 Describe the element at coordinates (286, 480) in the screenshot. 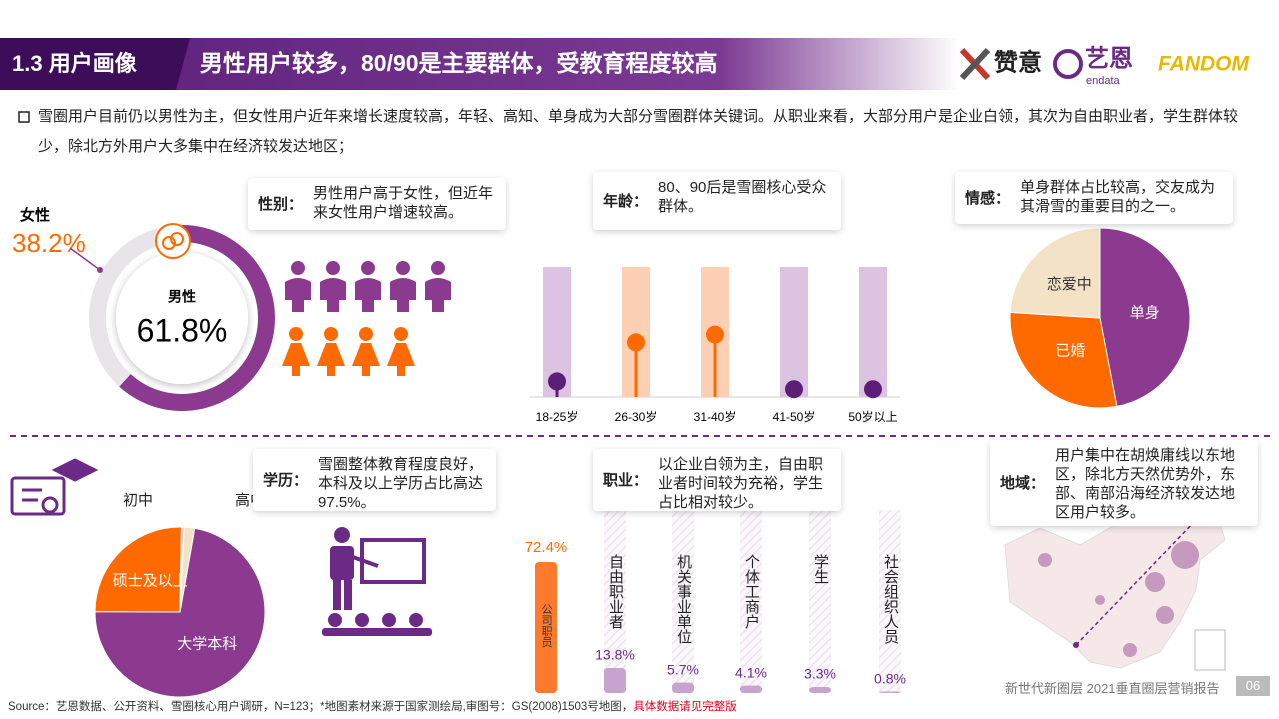

I see `box-label: 学历：` at that location.